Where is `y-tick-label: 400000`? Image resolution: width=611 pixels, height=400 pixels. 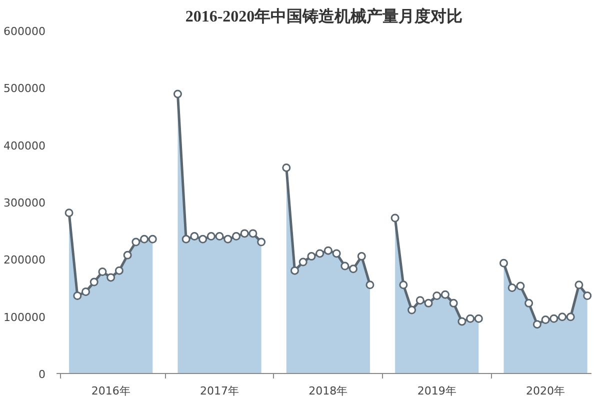 y-tick-label: 400000 is located at coordinates (25, 145).